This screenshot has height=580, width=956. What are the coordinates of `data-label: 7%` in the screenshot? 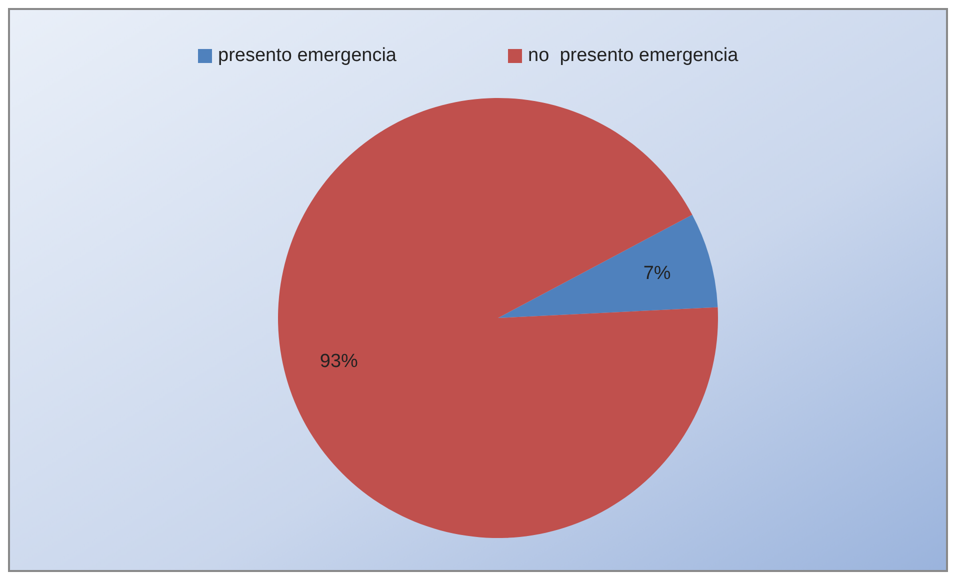 It's located at (657, 273).